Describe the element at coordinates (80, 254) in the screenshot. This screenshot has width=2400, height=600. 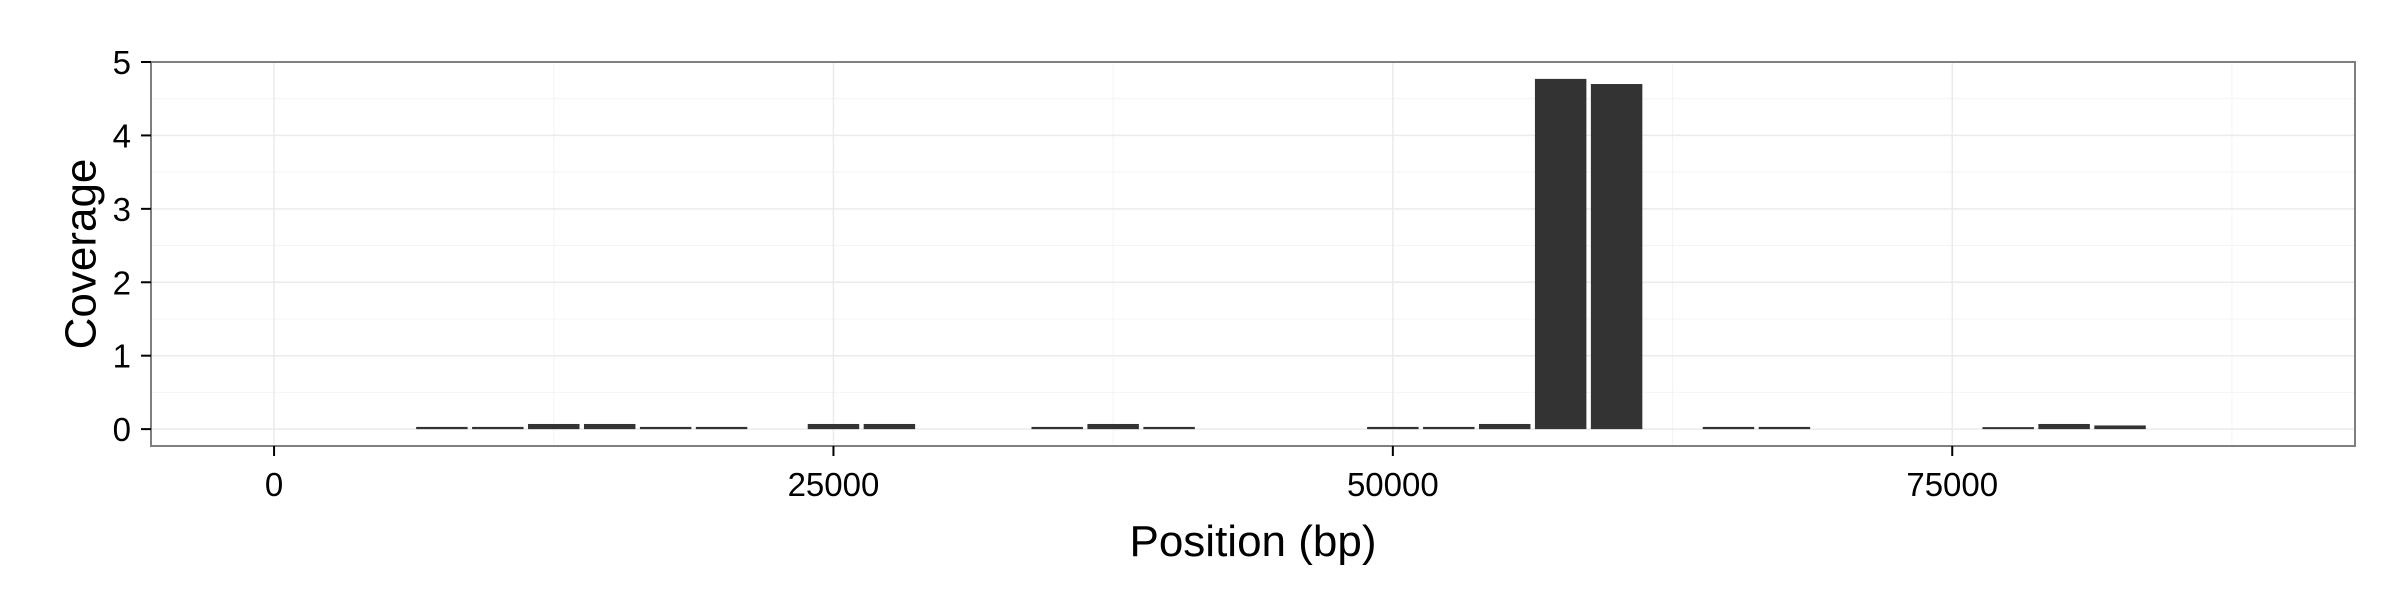
I see `y-axis-title: Coverage` at that location.